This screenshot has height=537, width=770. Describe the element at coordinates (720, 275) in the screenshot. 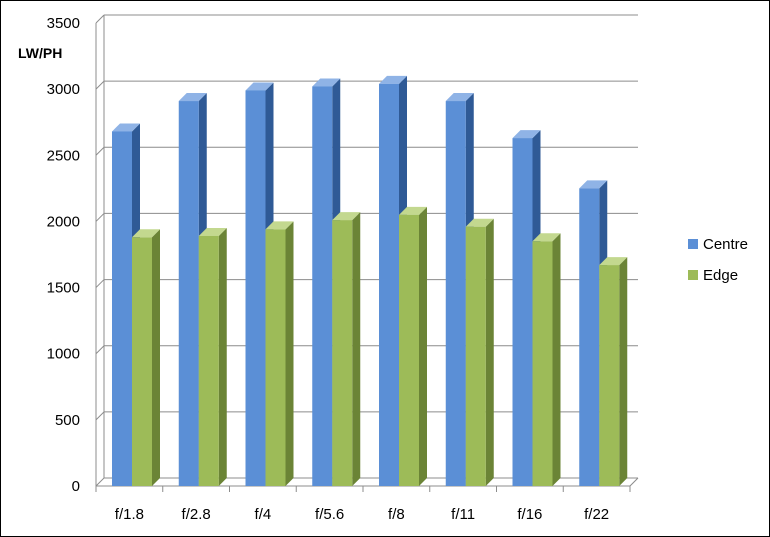

I see `legend-label-edge: Edge` at that location.